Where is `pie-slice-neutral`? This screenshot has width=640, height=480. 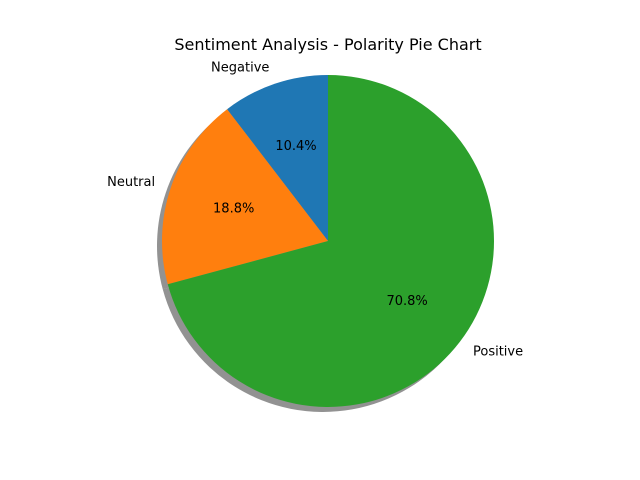
pie-slice-neutral is located at coordinates (245, 197).